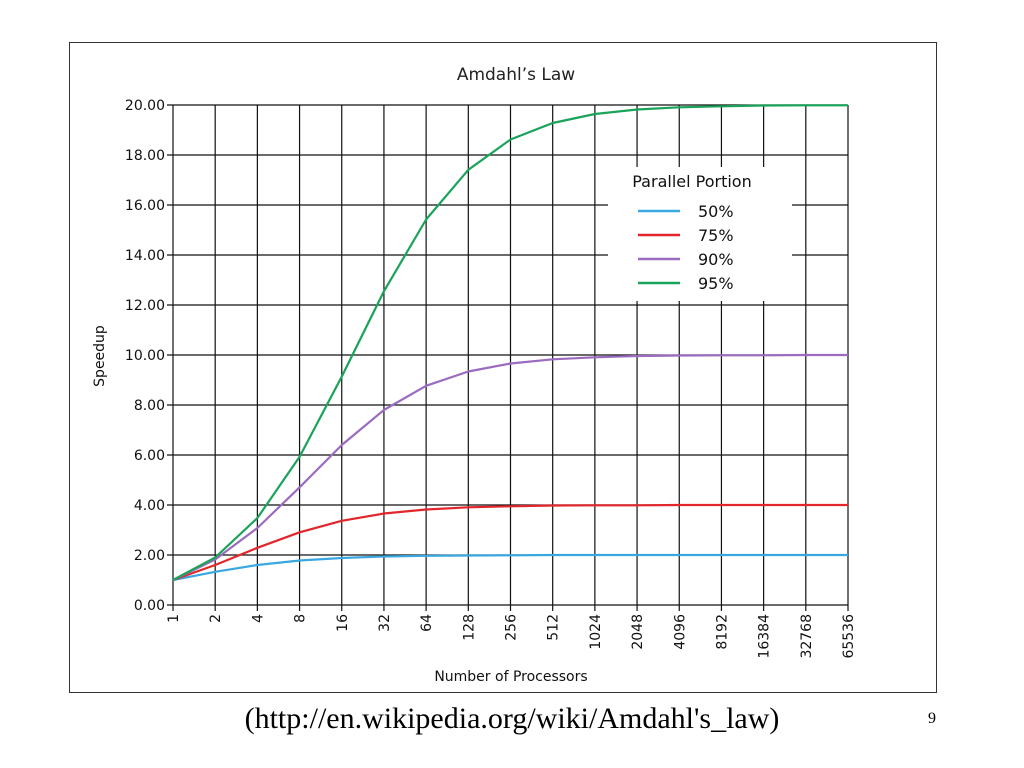 The width and height of the screenshot is (1024, 768). I want to click on series-line-75pct, so click(510, 542).